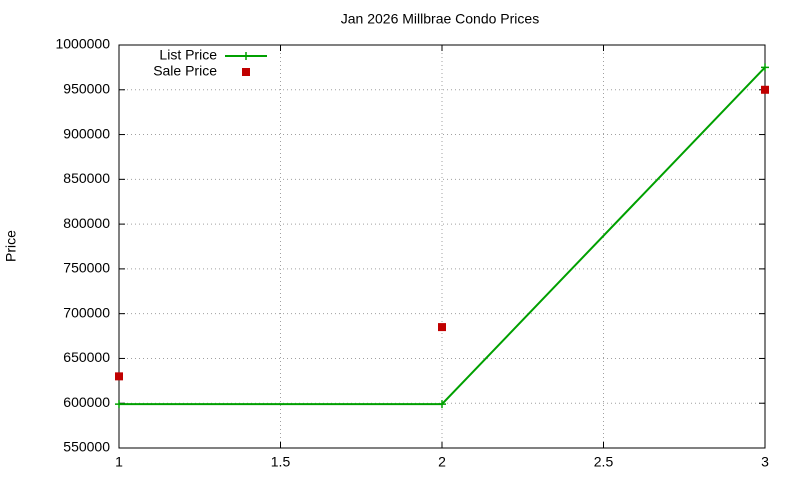 The height and width of the screenshot is (480, 800). What do you see at coordinates (86, 133) in the screenshot?
I see `y-tick-label: 900000` at bounding box center [86, 133].